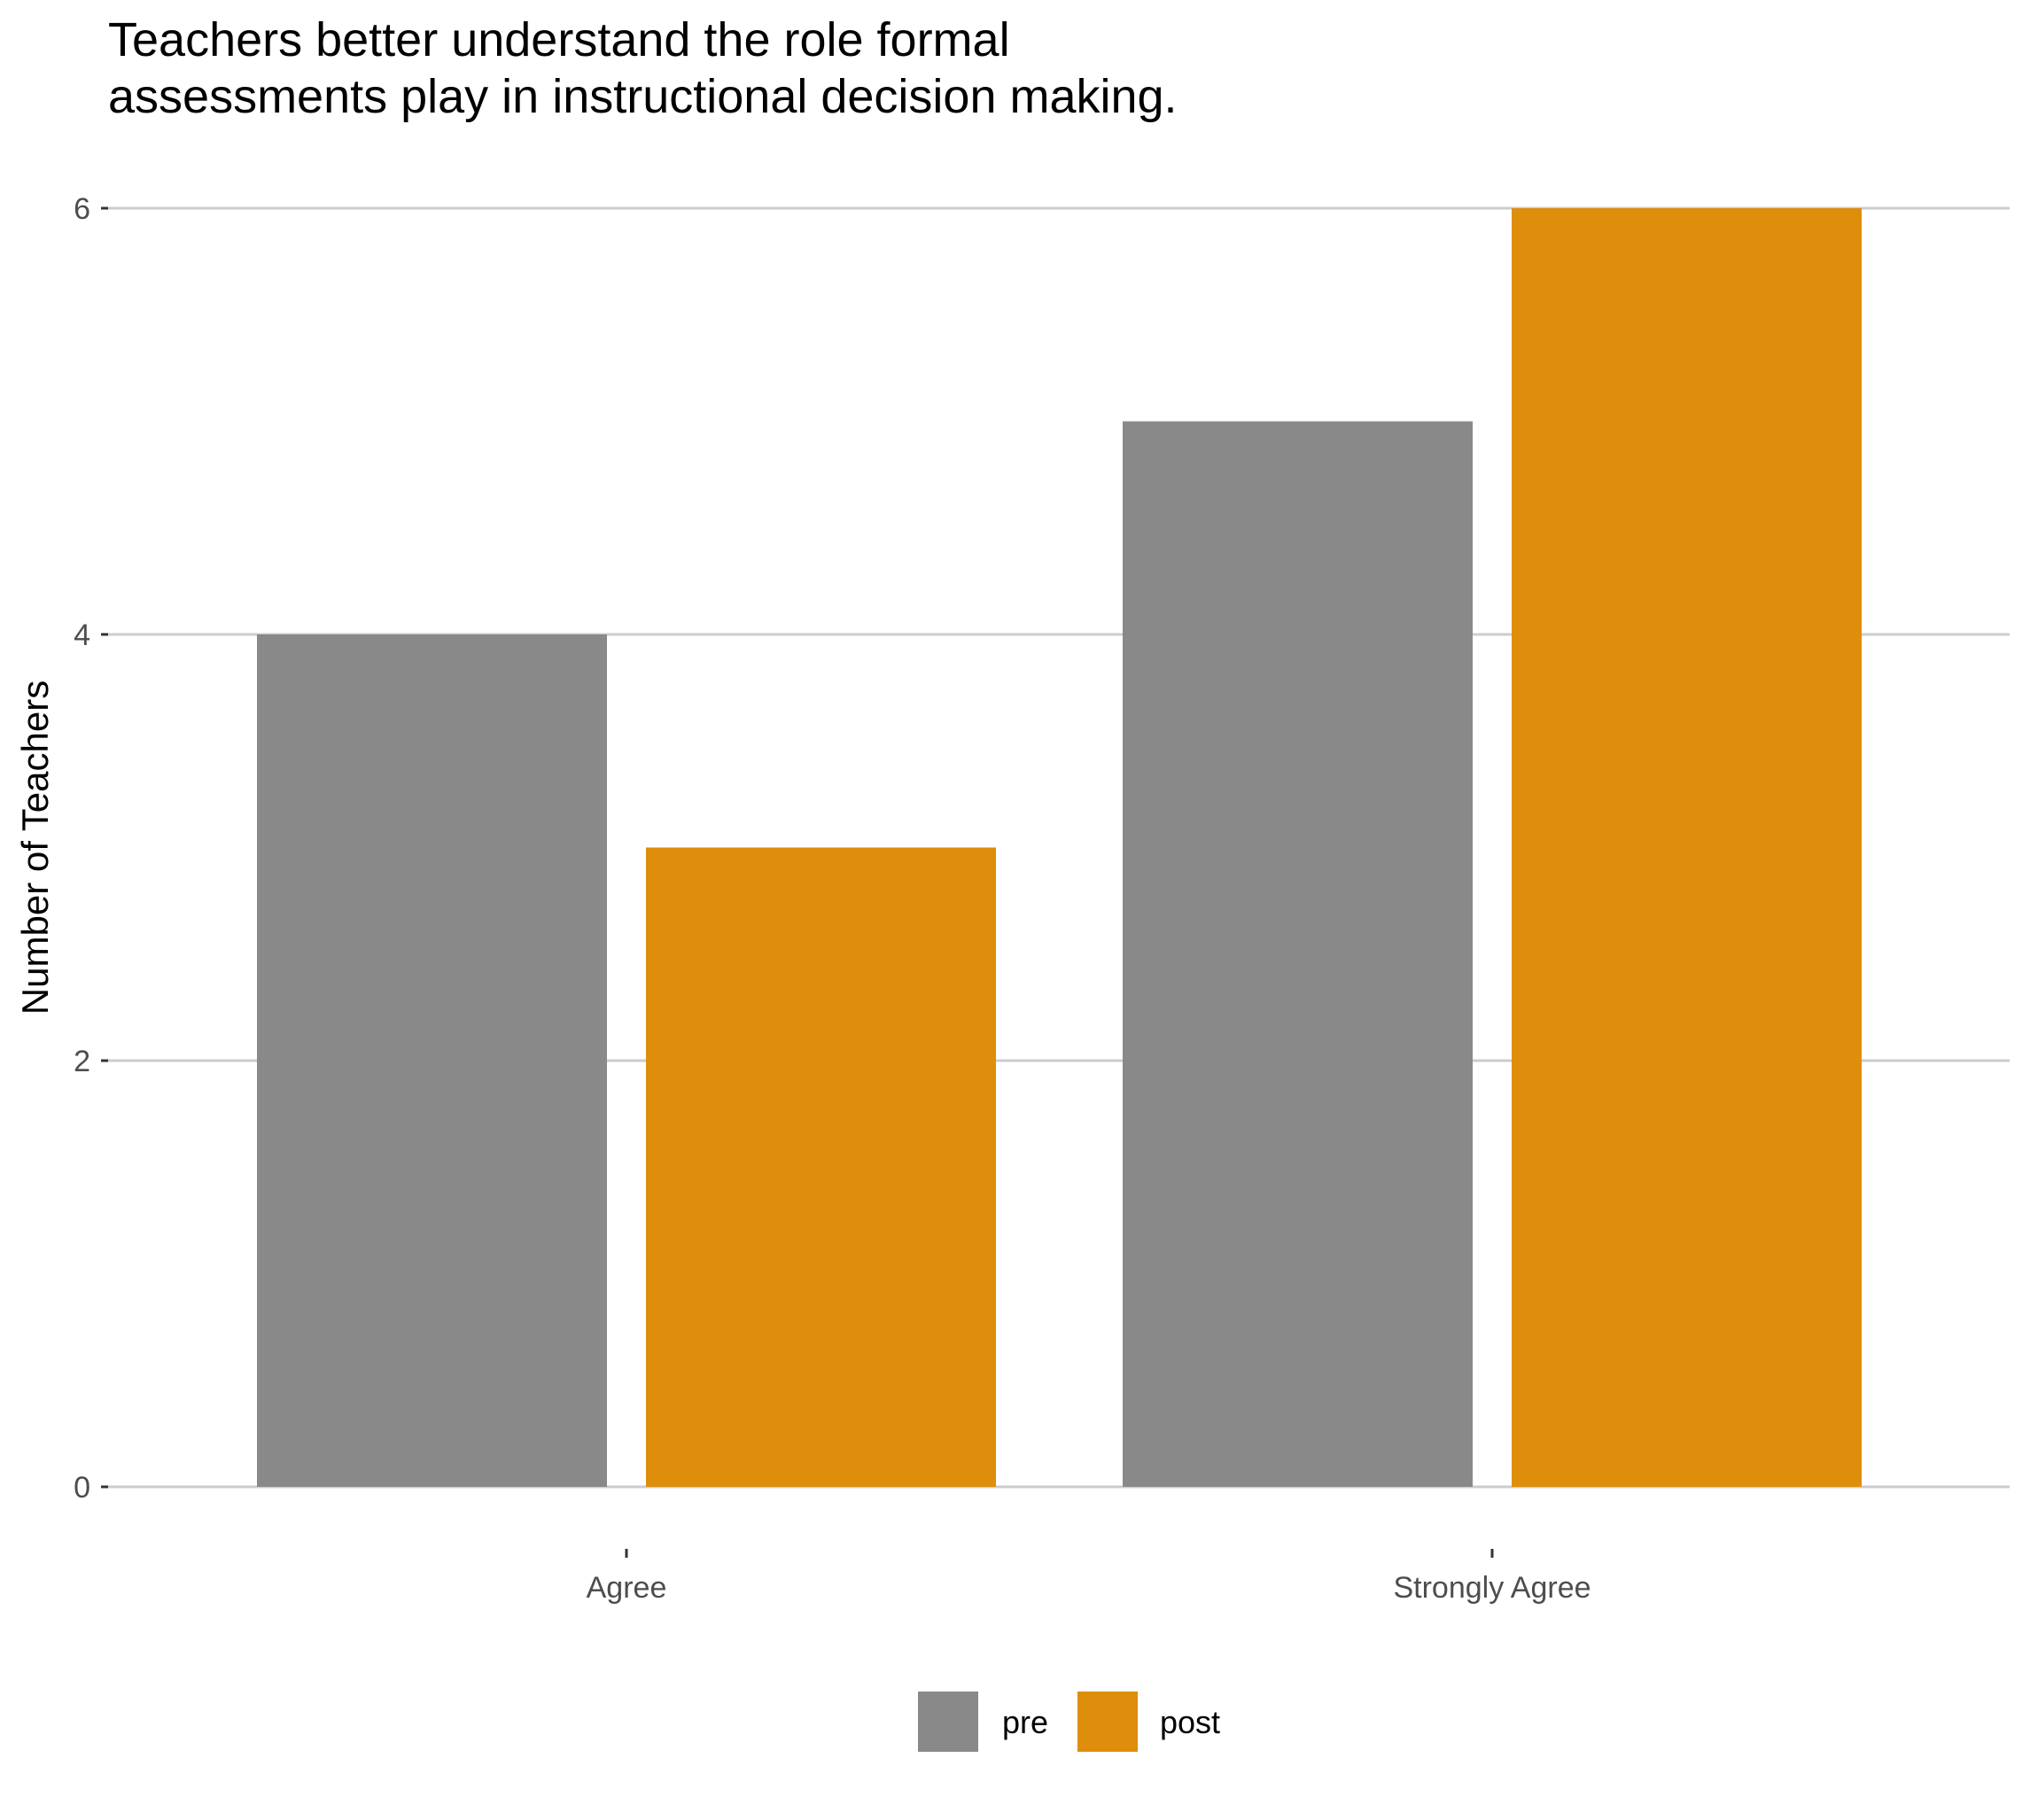 The image size is (2030, 1820). What do you see at coordinates (1069, 1722) in the screenshot?
I see `legend: pre post` at bounding box center [1069, 1722].